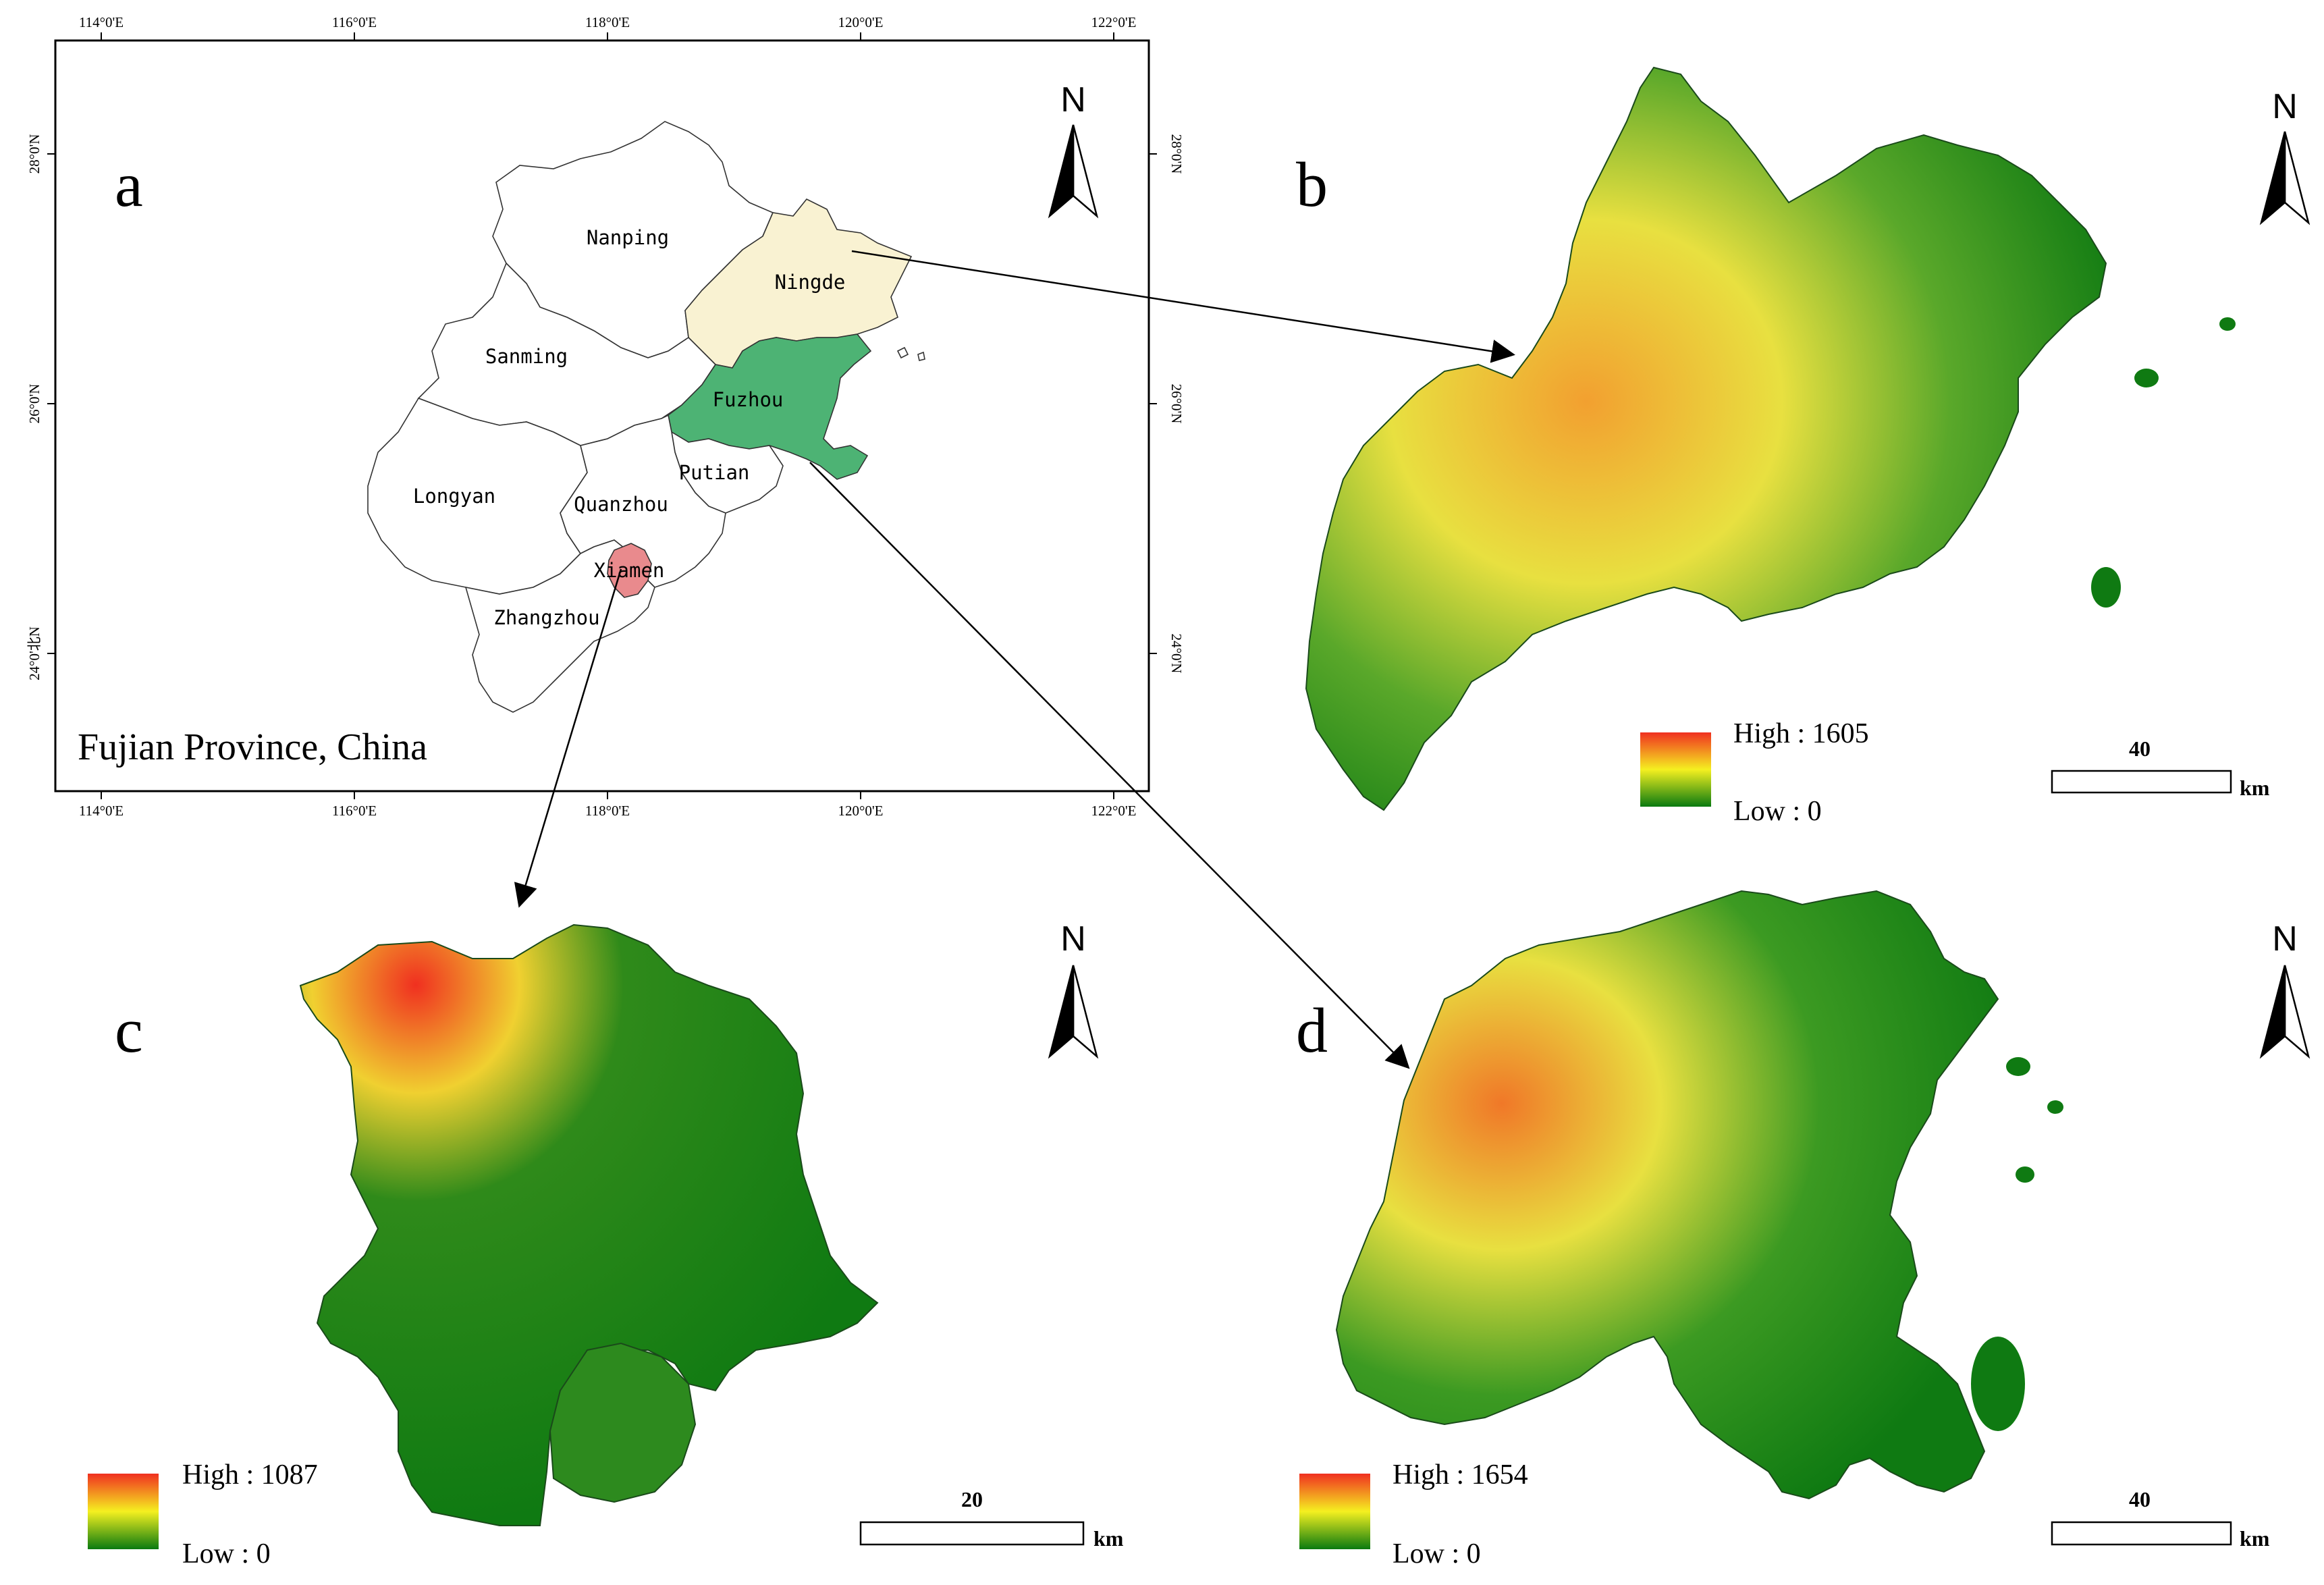 The width and height of the screenshot is (2324, 1585). Describe the element at coordinates (2255, 1539) in the screenshot. I see `scale-unit-d: km` at that location.